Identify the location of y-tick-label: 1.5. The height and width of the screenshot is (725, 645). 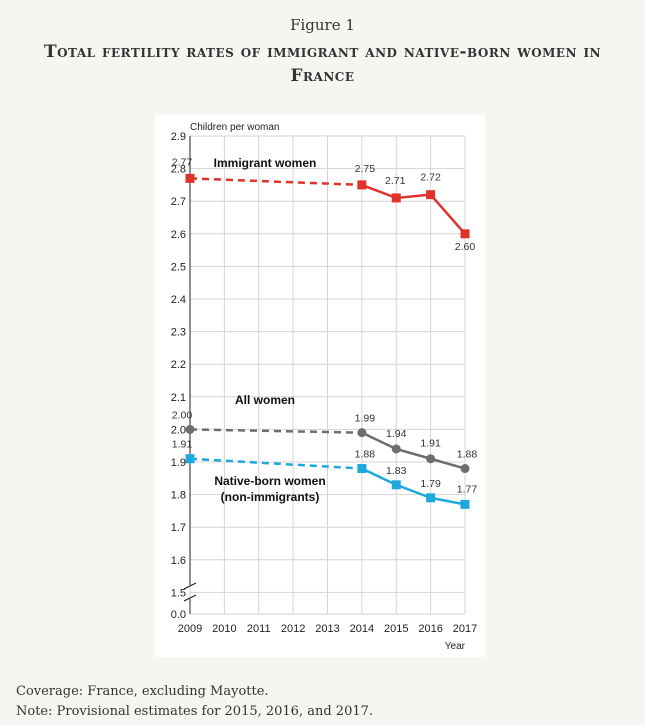
(178, 593).